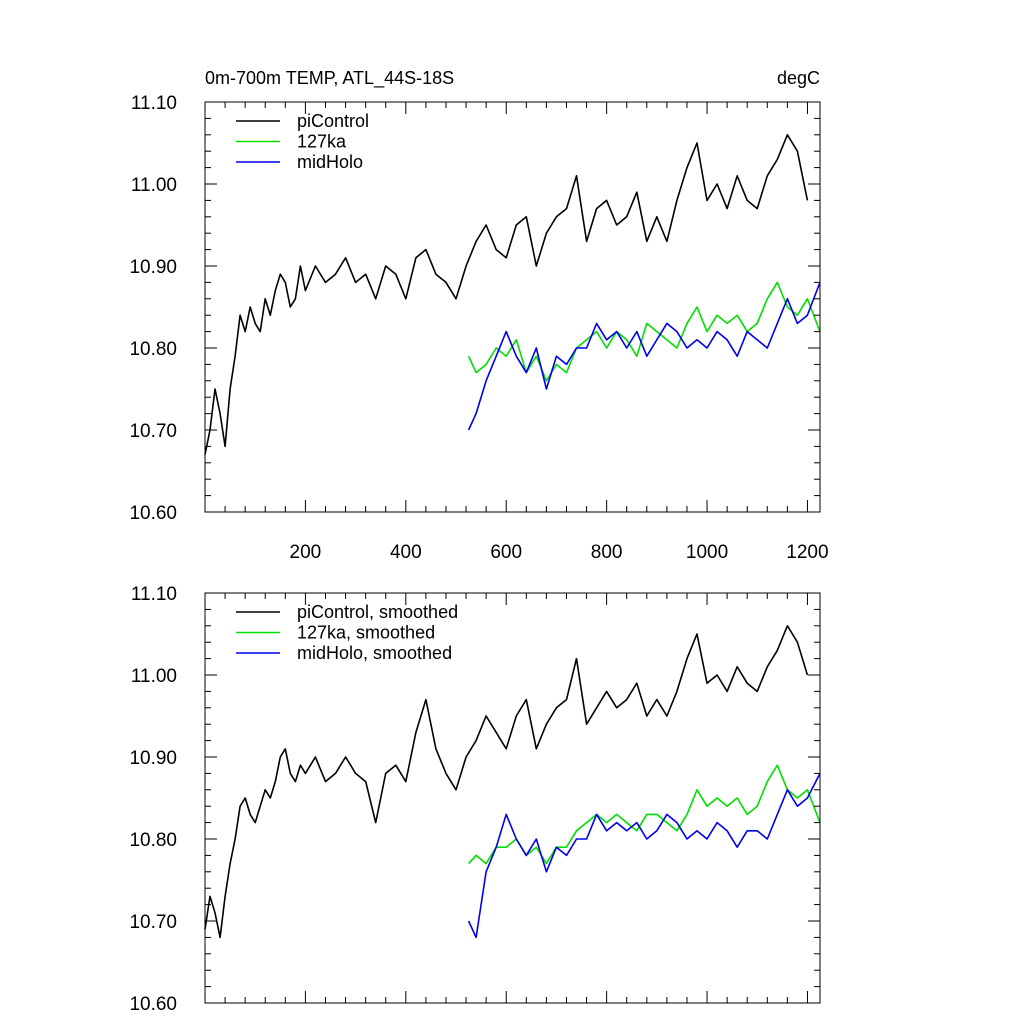 This screenshot has width=1024, height=1024. Describe the element at coordinates (366, 633) in the screenshot. I see `legend-label: 127ka, smoothed` at that location.